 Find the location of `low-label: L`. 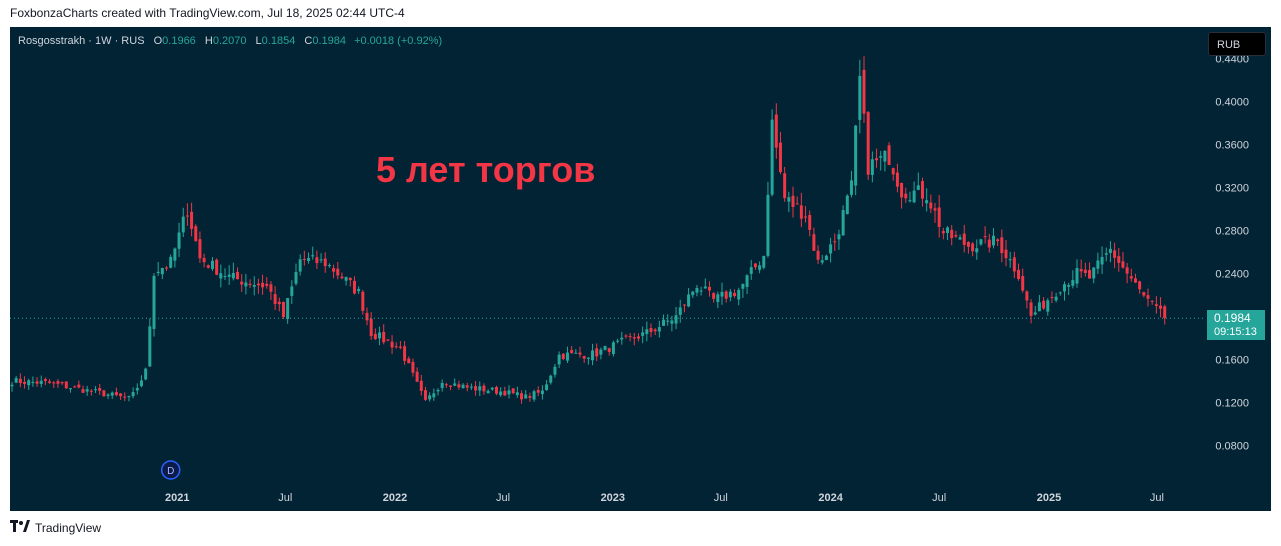

low-label: L is located at coordinates (258, 41).